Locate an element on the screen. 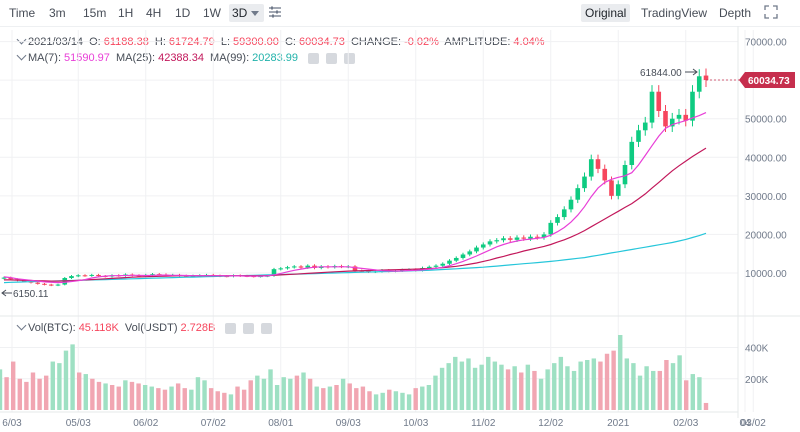 The height and width of the screenshot is (432, 800). price-tick-label: 50000.00 is located at coordinates (766, 120).